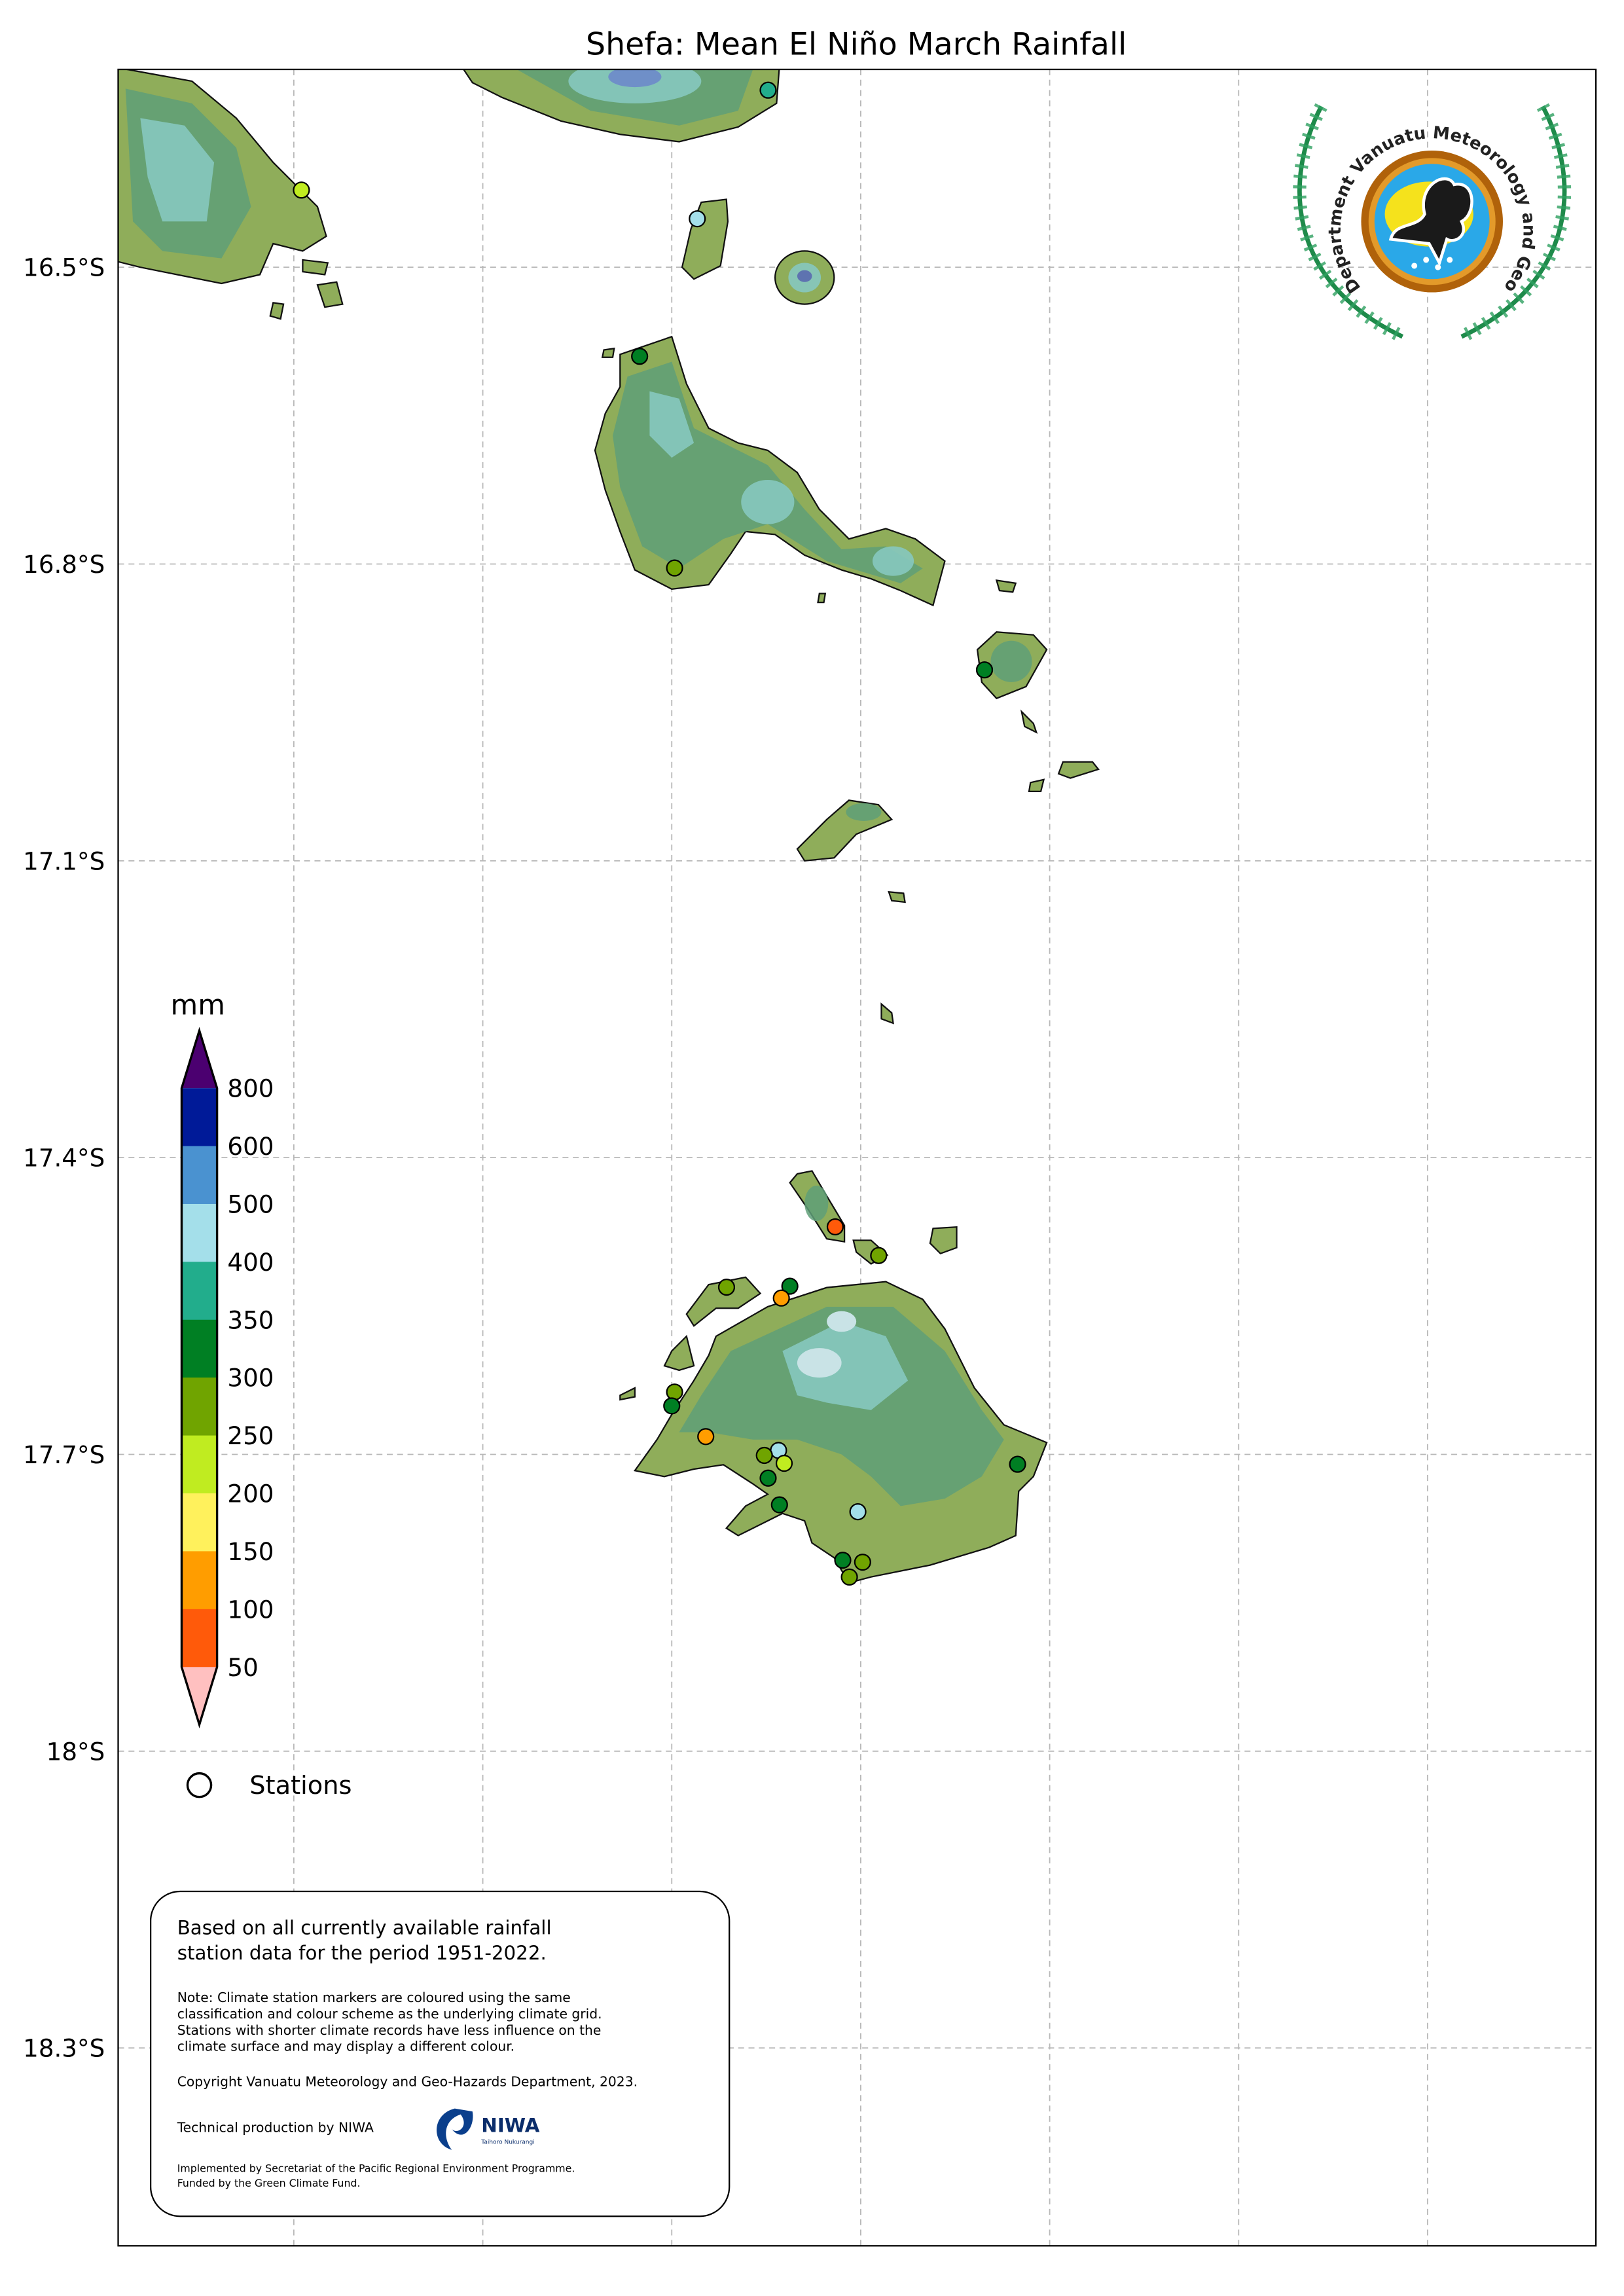 The width and height of the screenshot is (1624, 2296). What do you see at coordinates (705, 239) in the screenshot?
I see `island-small-north` at bounding box center [705, 239].